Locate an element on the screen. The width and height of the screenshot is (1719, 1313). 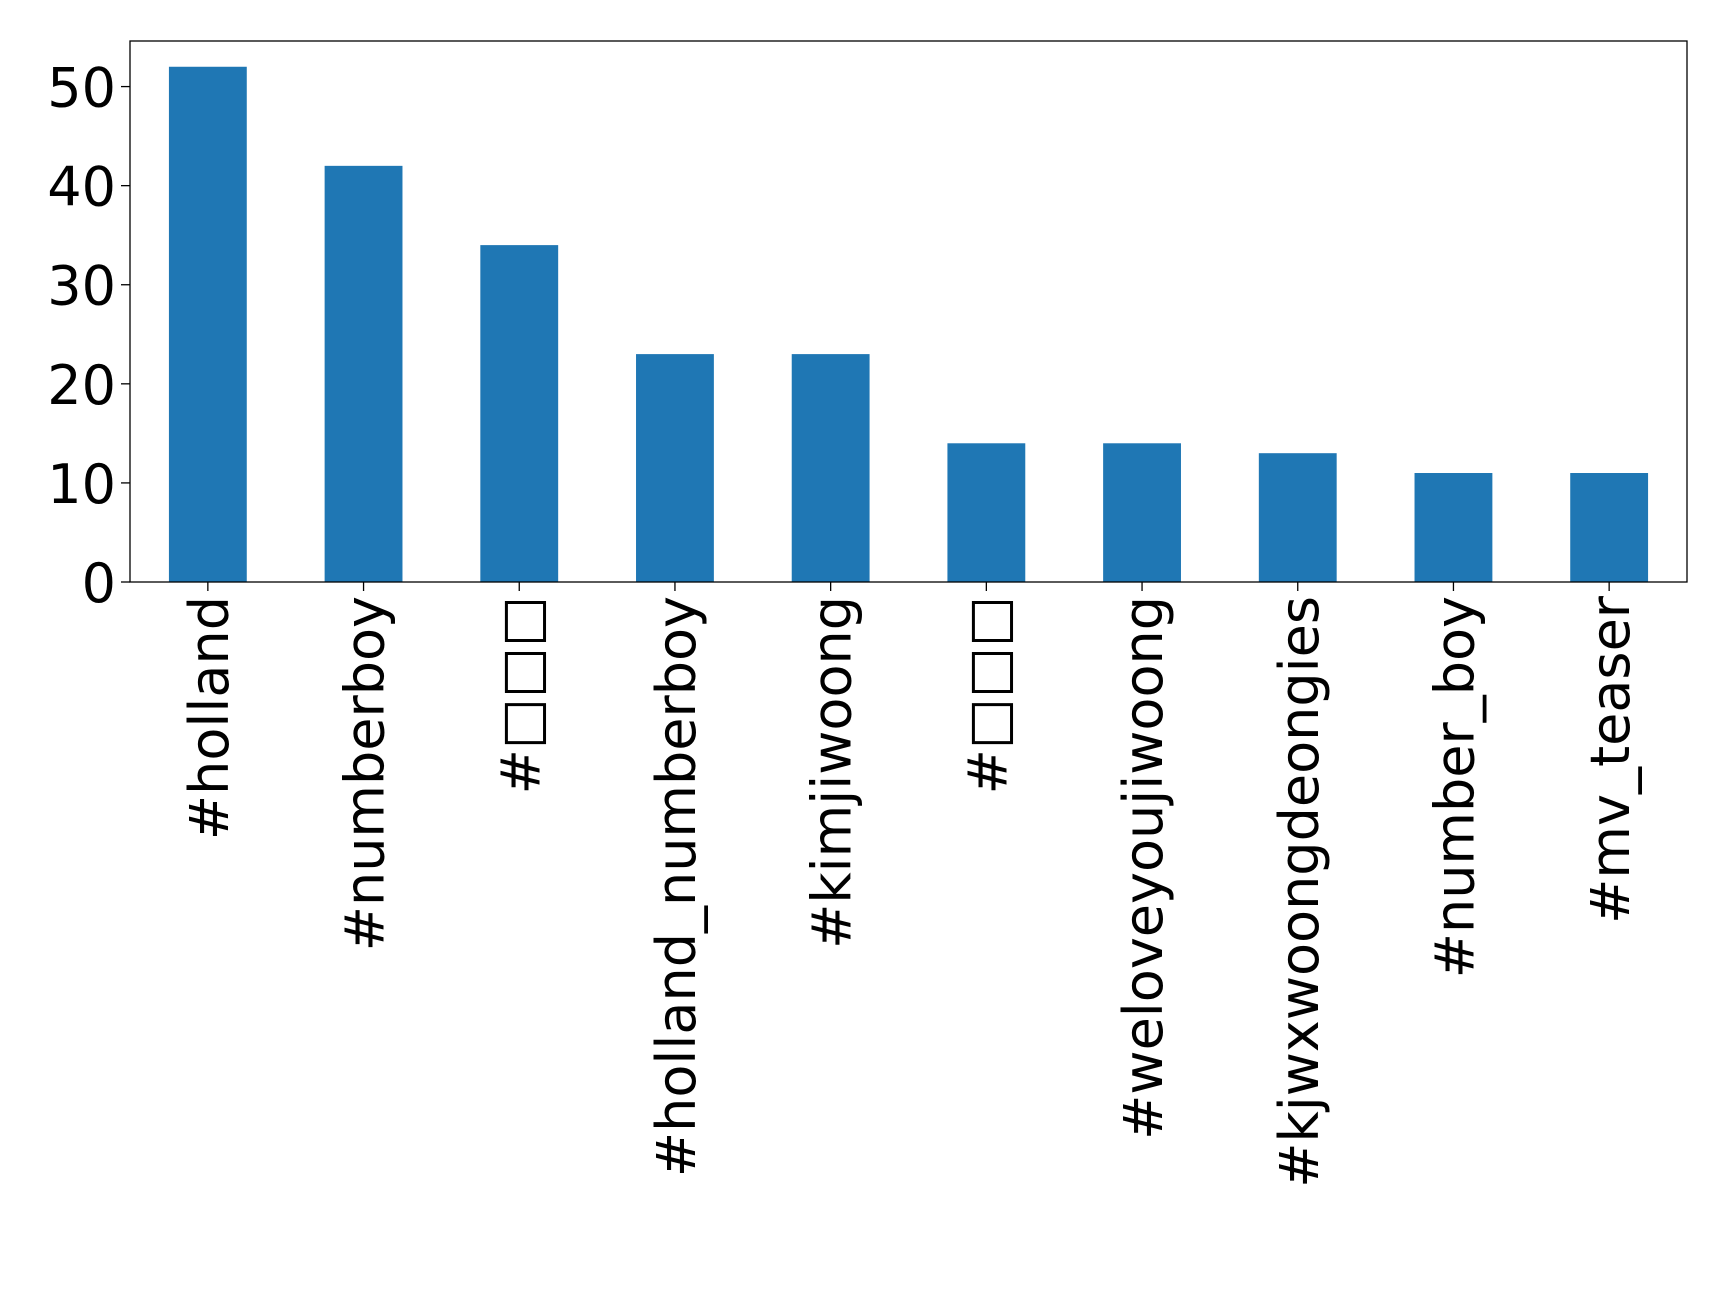
x-tick-label: #numberboy is located at coordinates (365, 773).